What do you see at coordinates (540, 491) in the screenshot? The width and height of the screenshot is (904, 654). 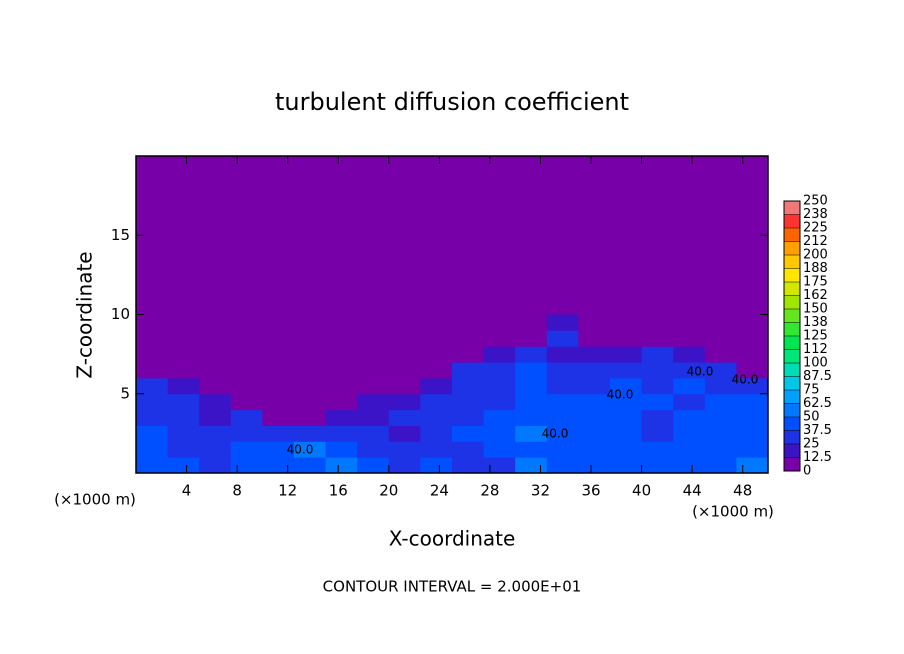 I see `x-tick-label: 32` at bounding box center [540, 491].